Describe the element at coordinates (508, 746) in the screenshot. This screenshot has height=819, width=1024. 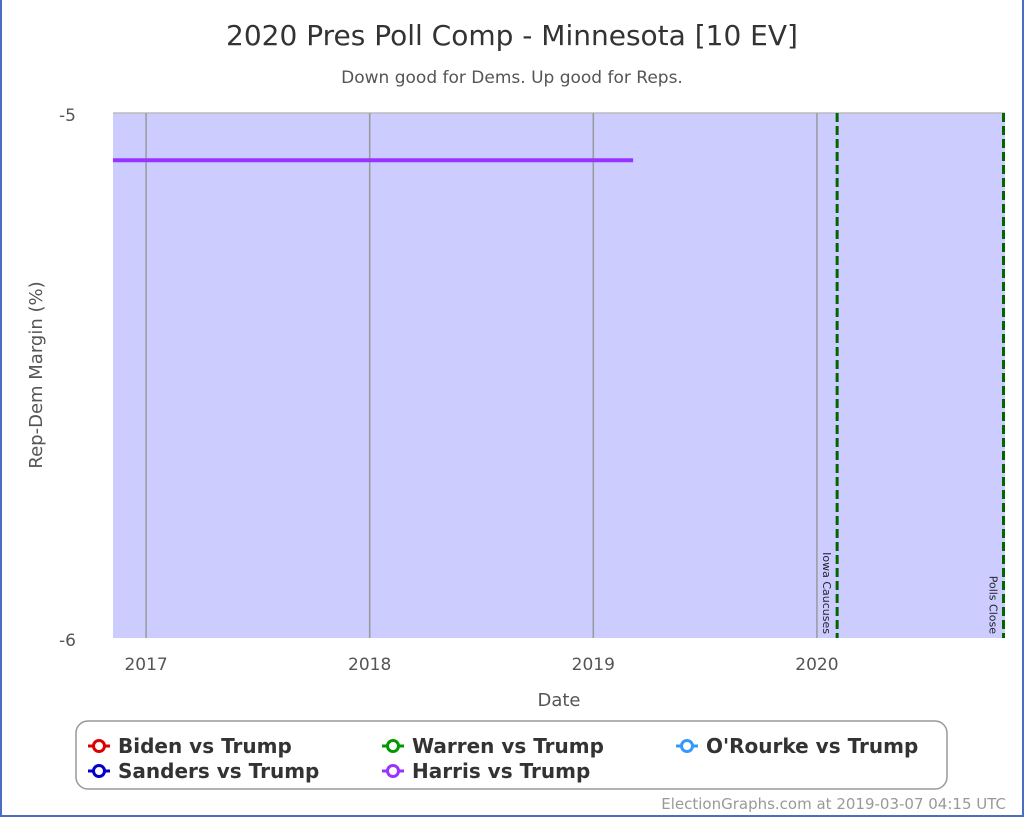
I see `legend-item: Warren vs Trump` at that location.